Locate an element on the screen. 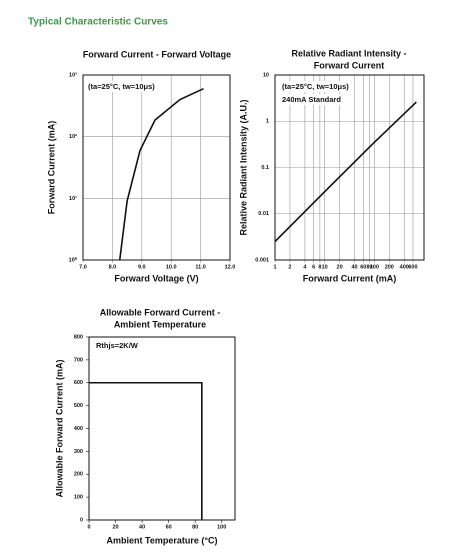 The width and height of the screenshot is (469, 560). chart-title: Allowable Forward Current - is located at coordinates (160, 312).